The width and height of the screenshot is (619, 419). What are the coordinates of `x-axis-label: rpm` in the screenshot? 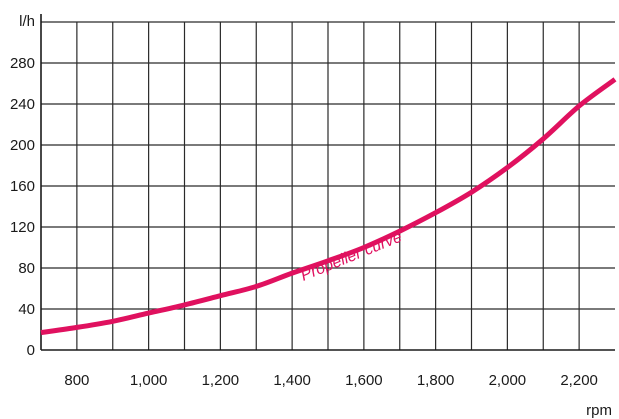 It's located at (599, 410).